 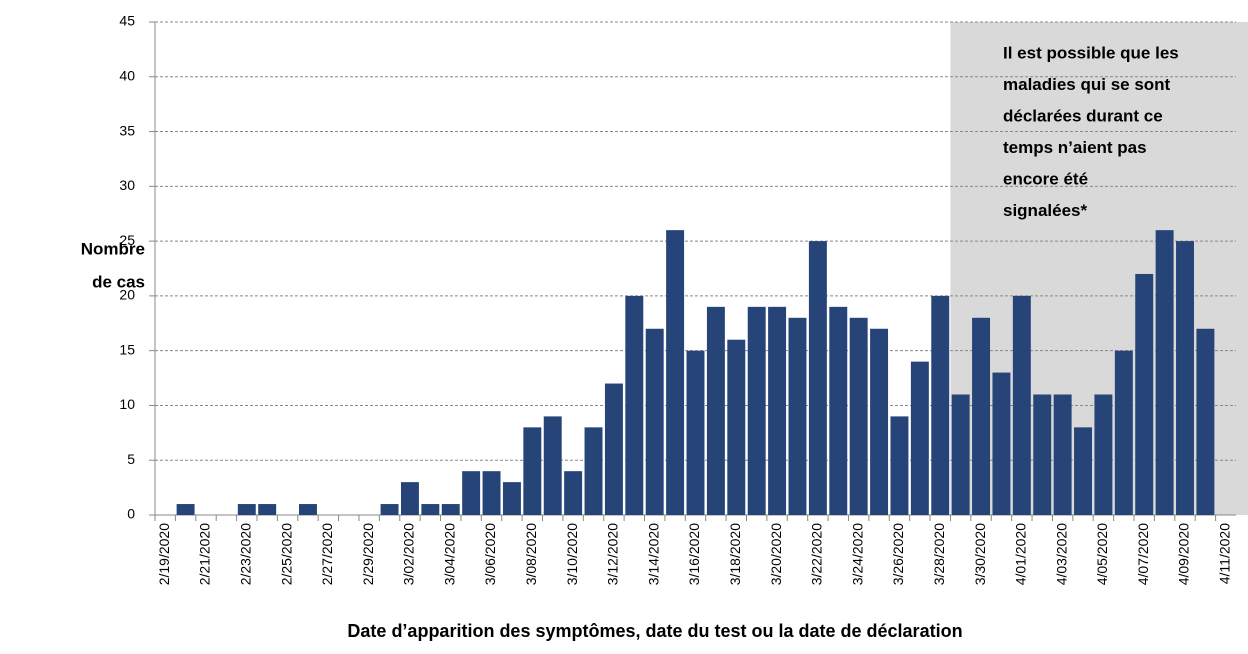 What do you see at coordinates (817, 554) in the screenshot?
I see `x-tick-label: 3/22/2020` at bounding box center [817, 554].